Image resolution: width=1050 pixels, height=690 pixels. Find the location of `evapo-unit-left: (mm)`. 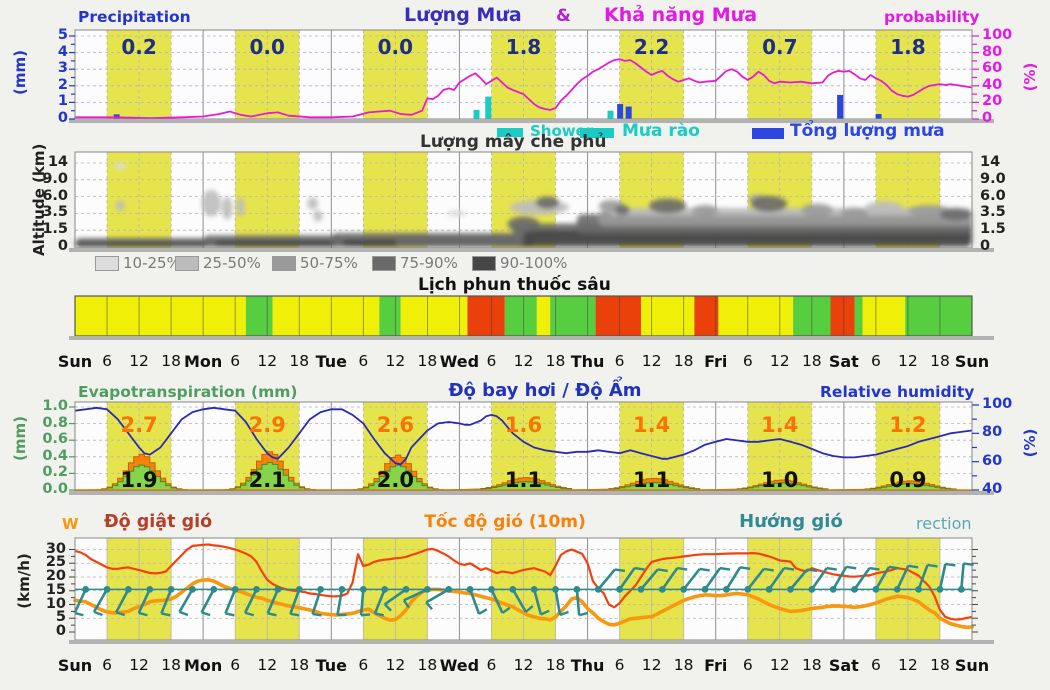

evapo-unit-left: (mm) is located at coordinates (20, 438).